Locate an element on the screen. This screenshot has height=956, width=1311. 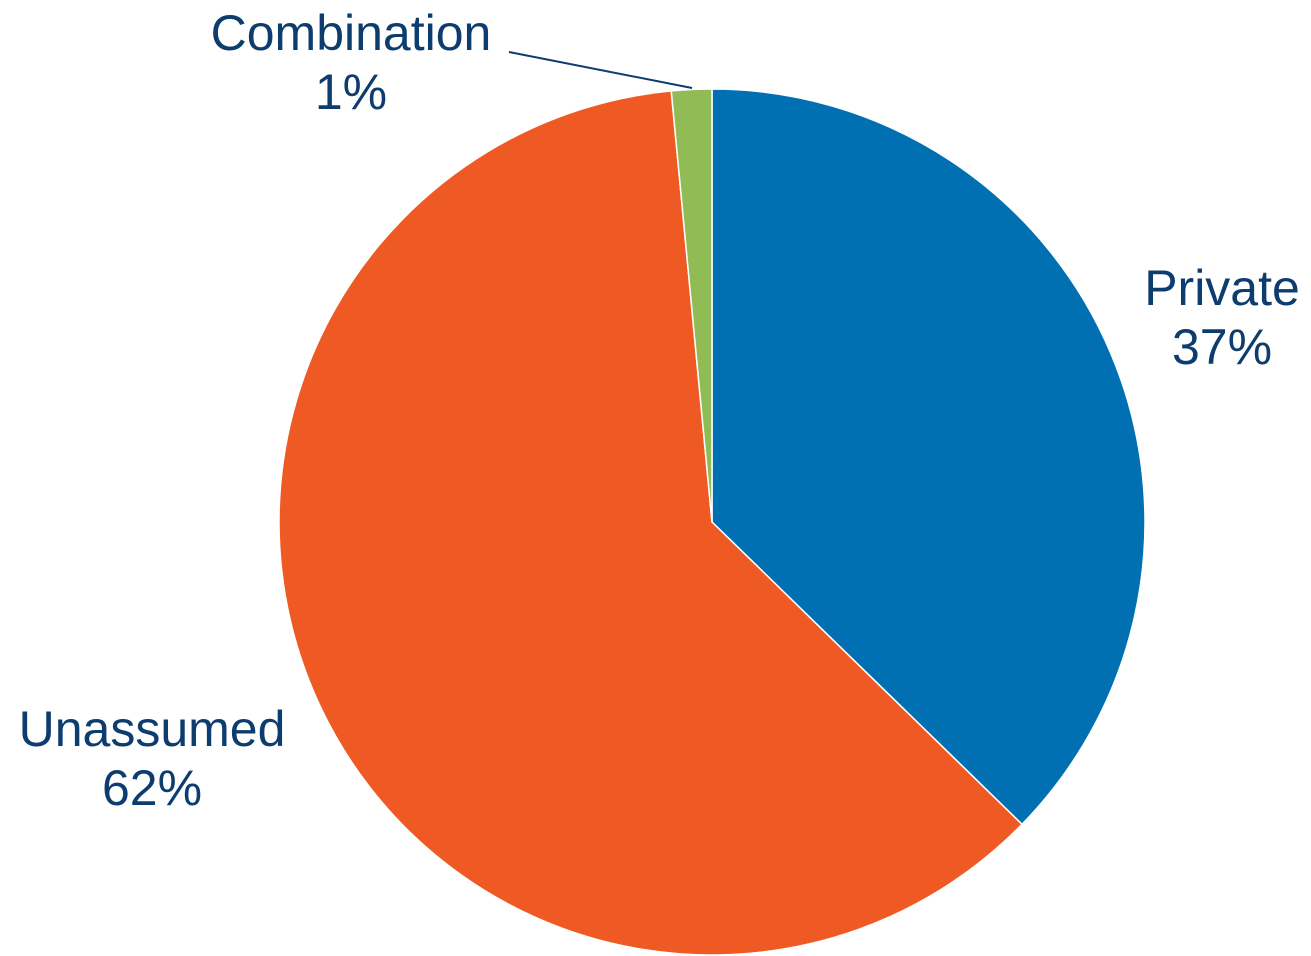
combination-slice-percent: 1% is located at coordinates (351, 92).